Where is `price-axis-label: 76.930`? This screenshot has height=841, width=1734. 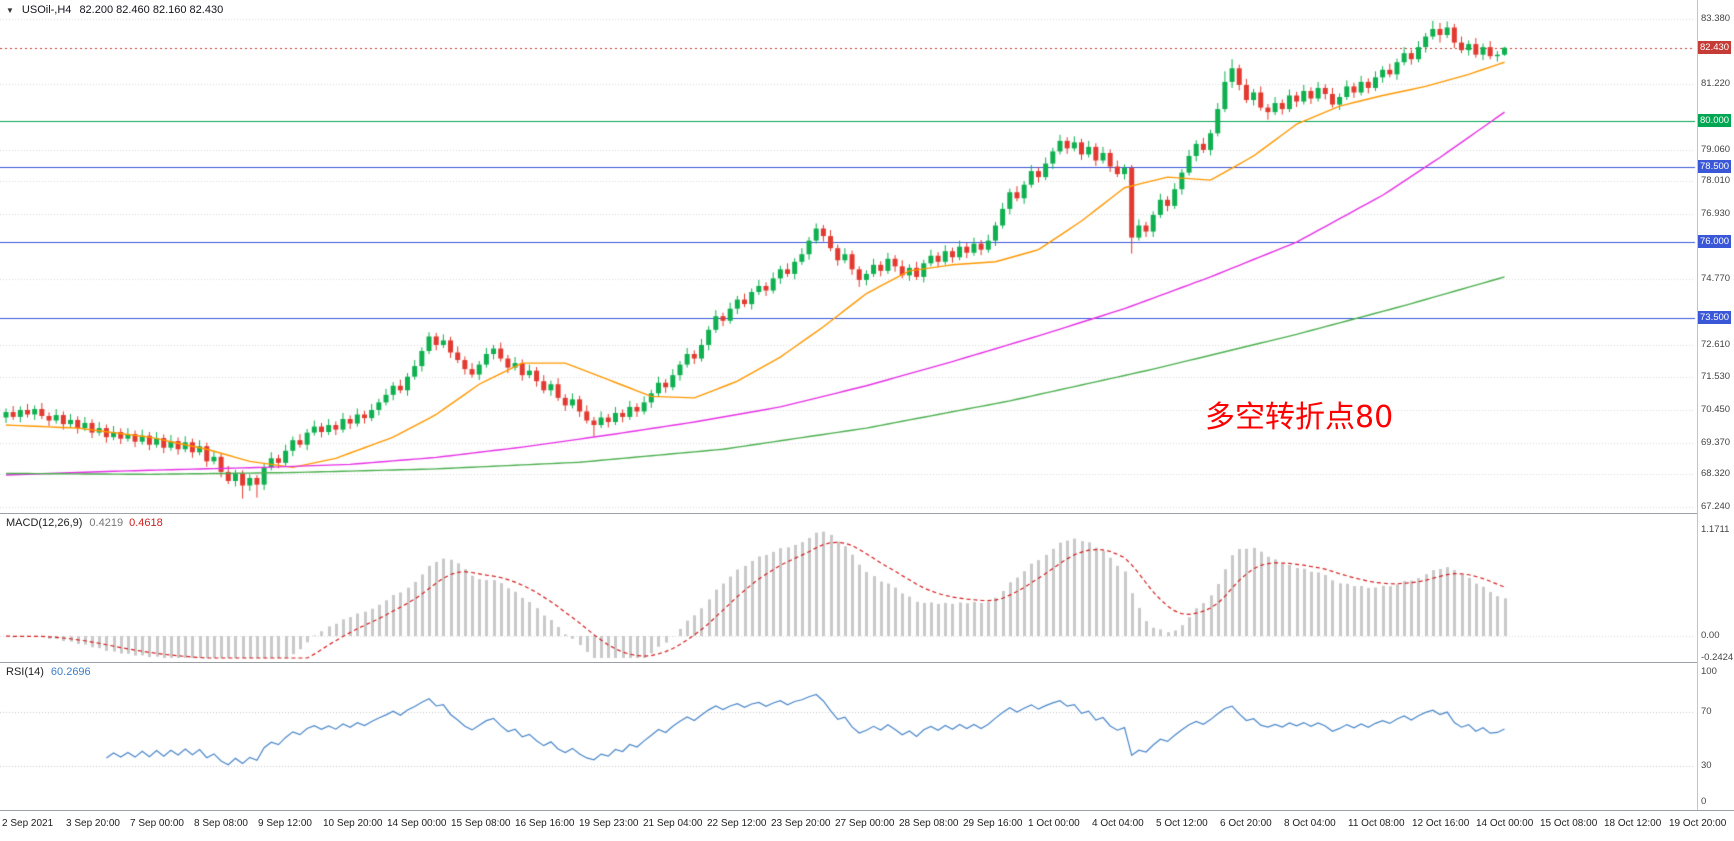
price-axis-label: 76.930 is located at coordinates (1716, 213).